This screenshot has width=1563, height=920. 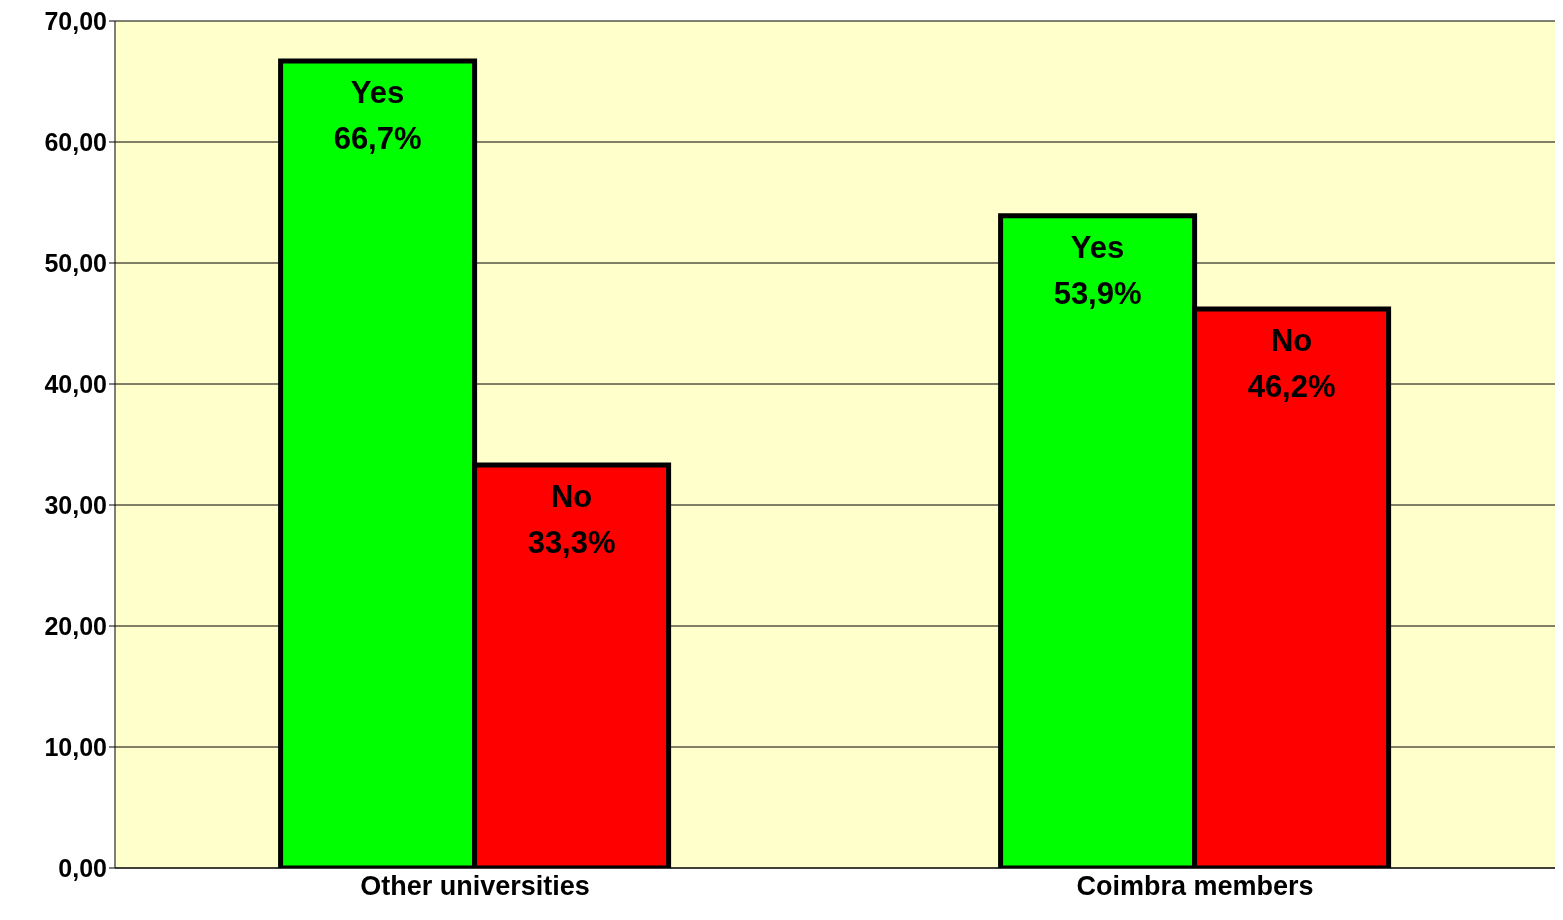 I want to click on y-tick-label: 10,00, so click(x=75, y=746).